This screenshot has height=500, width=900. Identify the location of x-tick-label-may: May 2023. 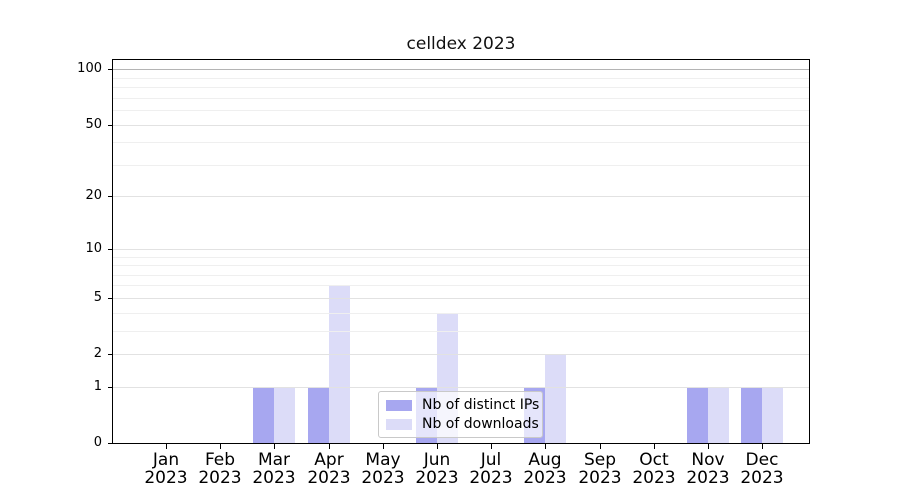
(383, 469).